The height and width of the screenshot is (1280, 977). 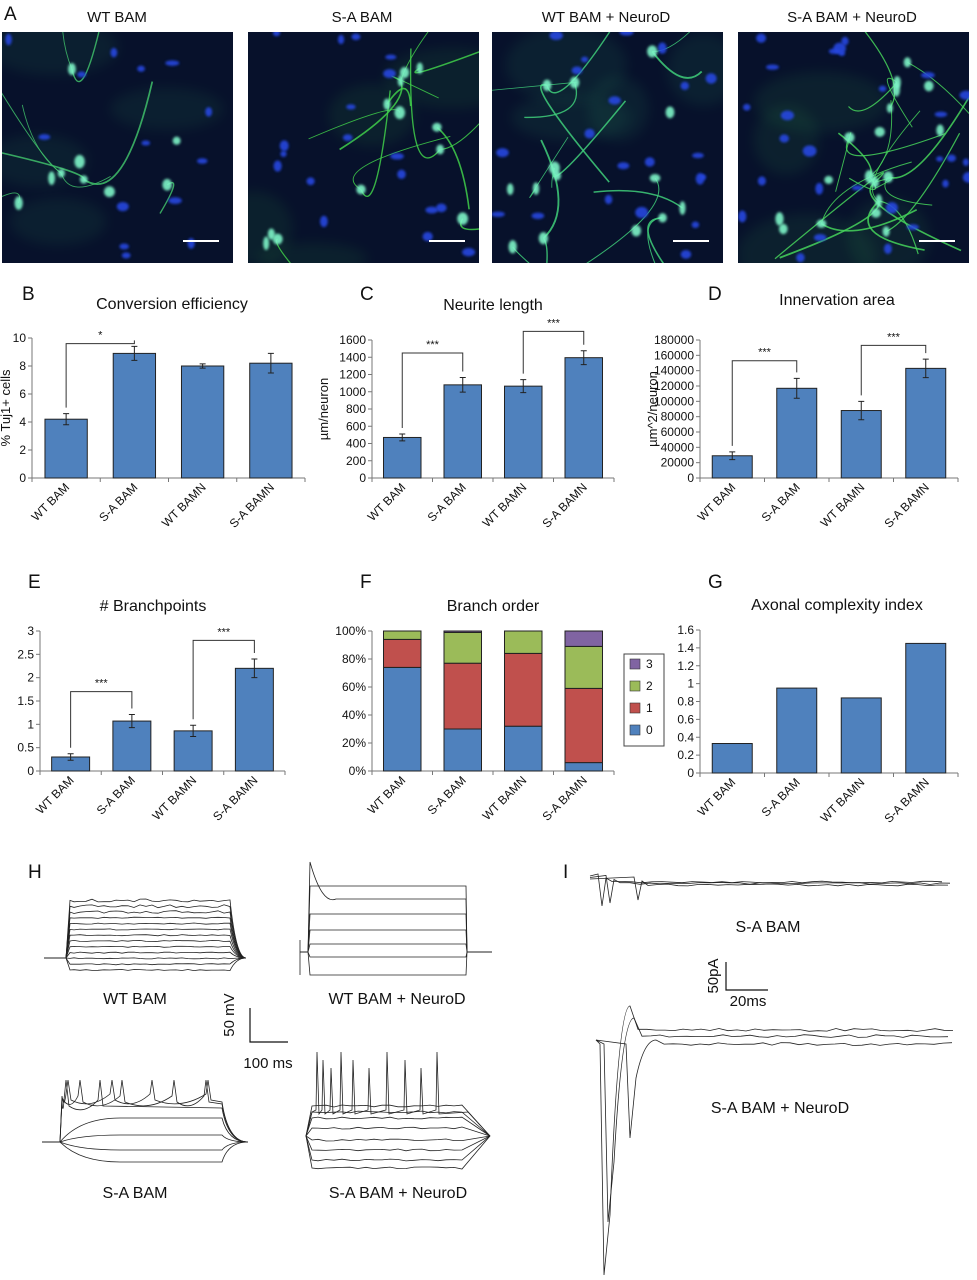 What do you see at coordinates (678, 432) in the screenshot?
I see `y-tick-label: 60000` at bounding box center [678, 432].